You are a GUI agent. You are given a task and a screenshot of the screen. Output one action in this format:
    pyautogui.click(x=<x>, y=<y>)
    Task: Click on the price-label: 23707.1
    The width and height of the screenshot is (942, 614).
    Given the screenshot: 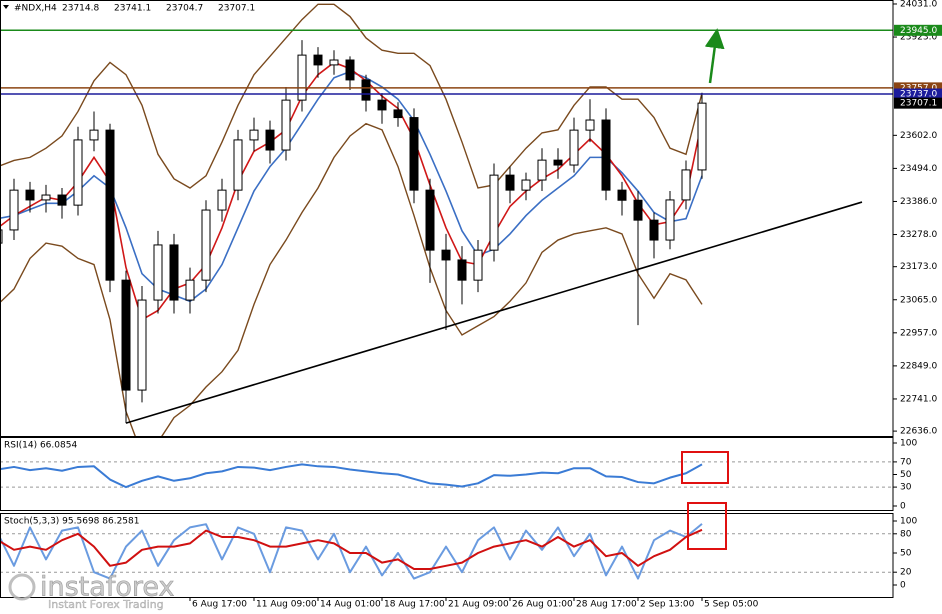 What is the action you would take?
    pyautogui.click(x=918, y=104)
    